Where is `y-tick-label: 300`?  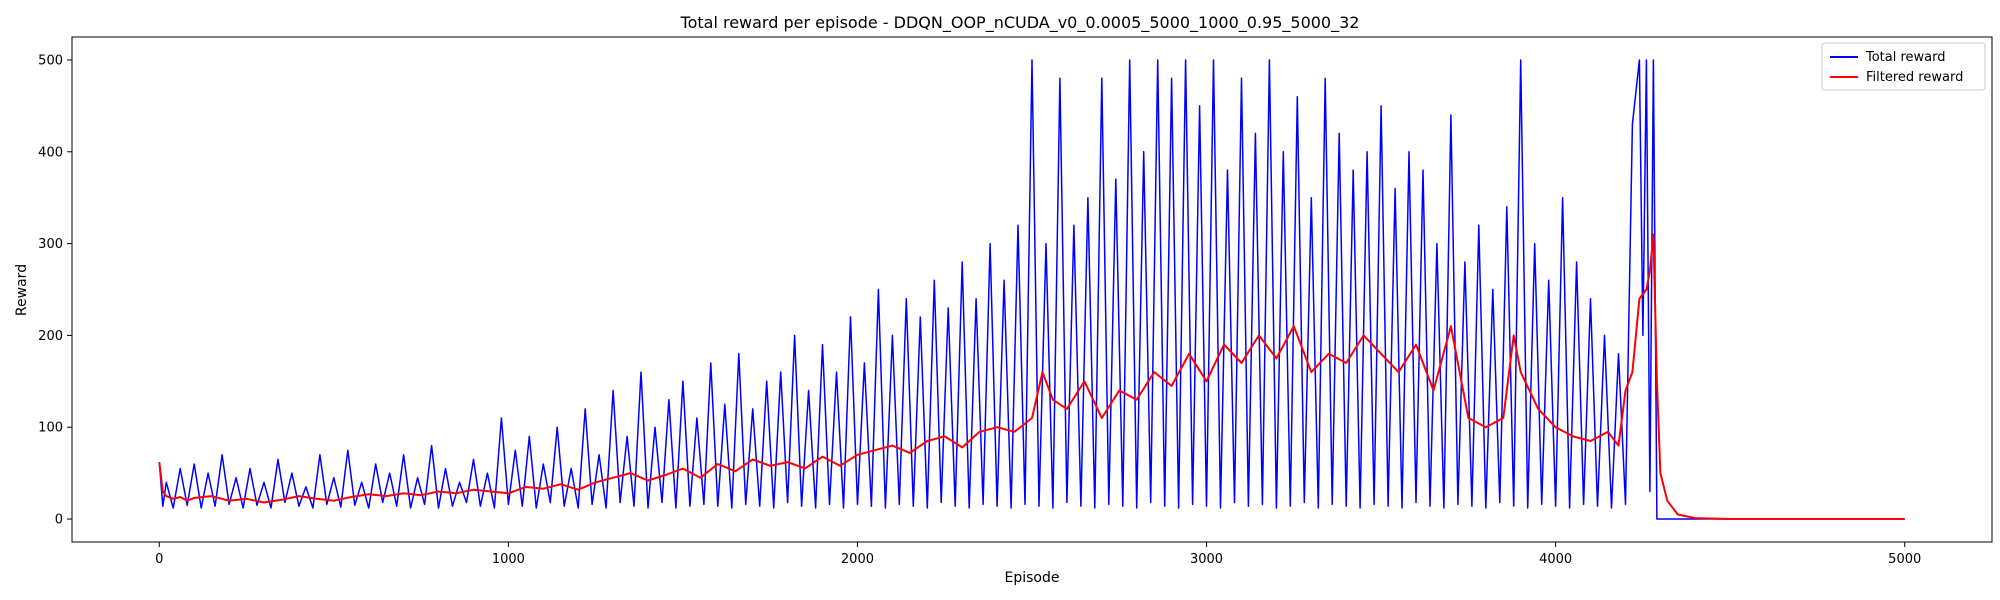 y-tick-label: 300 is located at coordinates (50, 244).